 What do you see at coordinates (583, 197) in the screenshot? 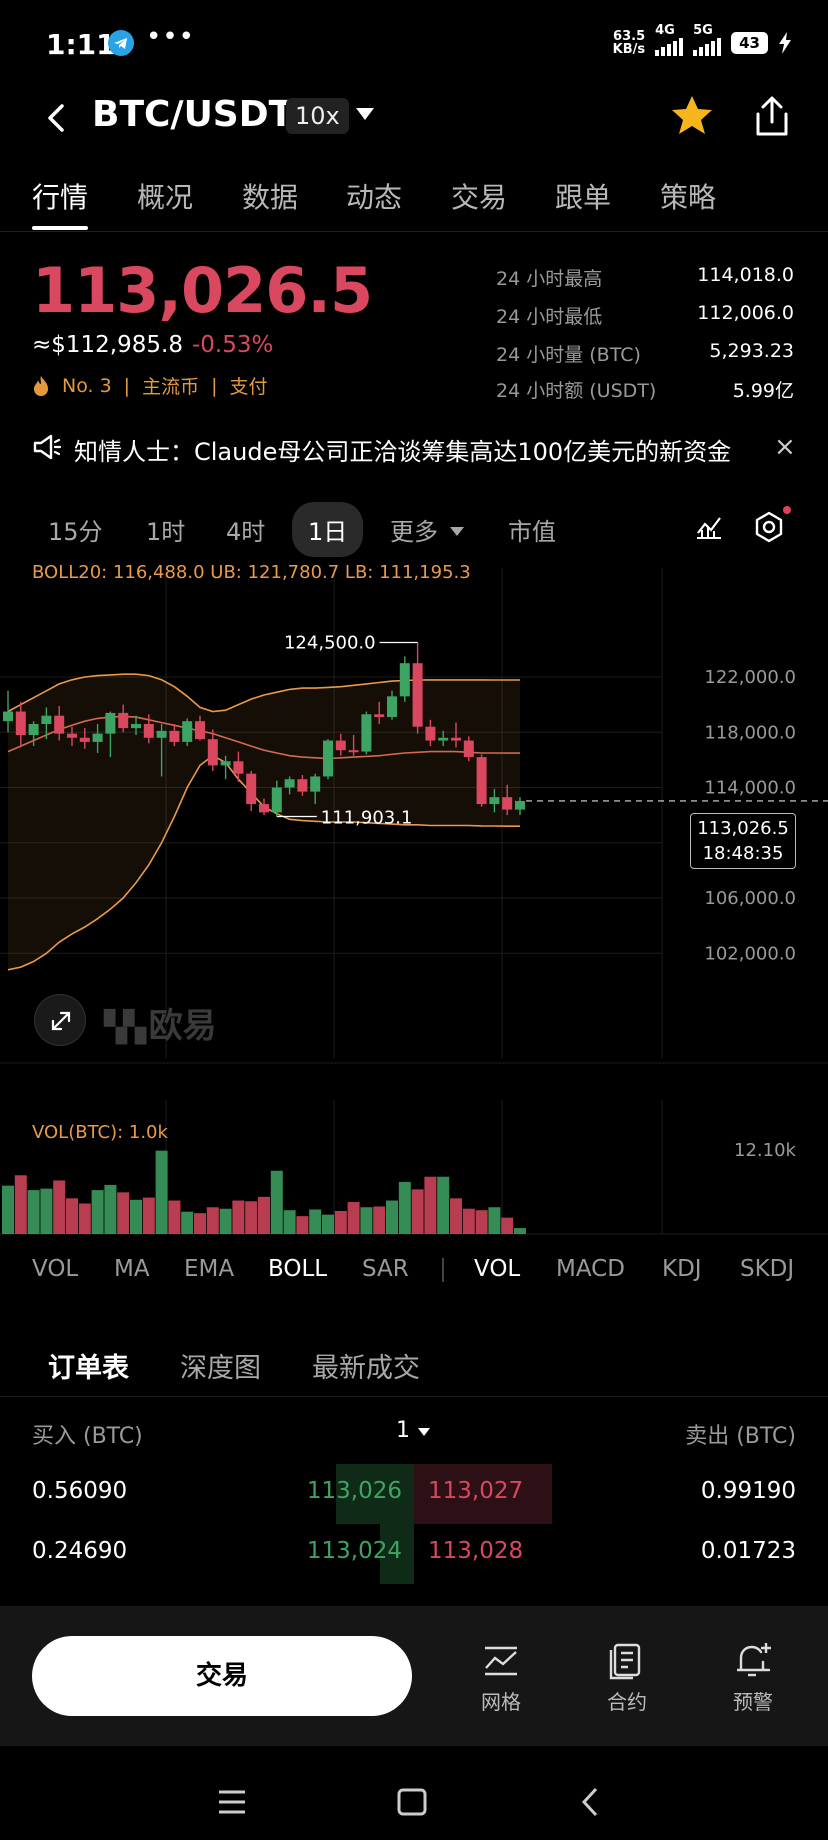
I see `tab-copy-trading: 跟单` at bounding box center [583, 197].